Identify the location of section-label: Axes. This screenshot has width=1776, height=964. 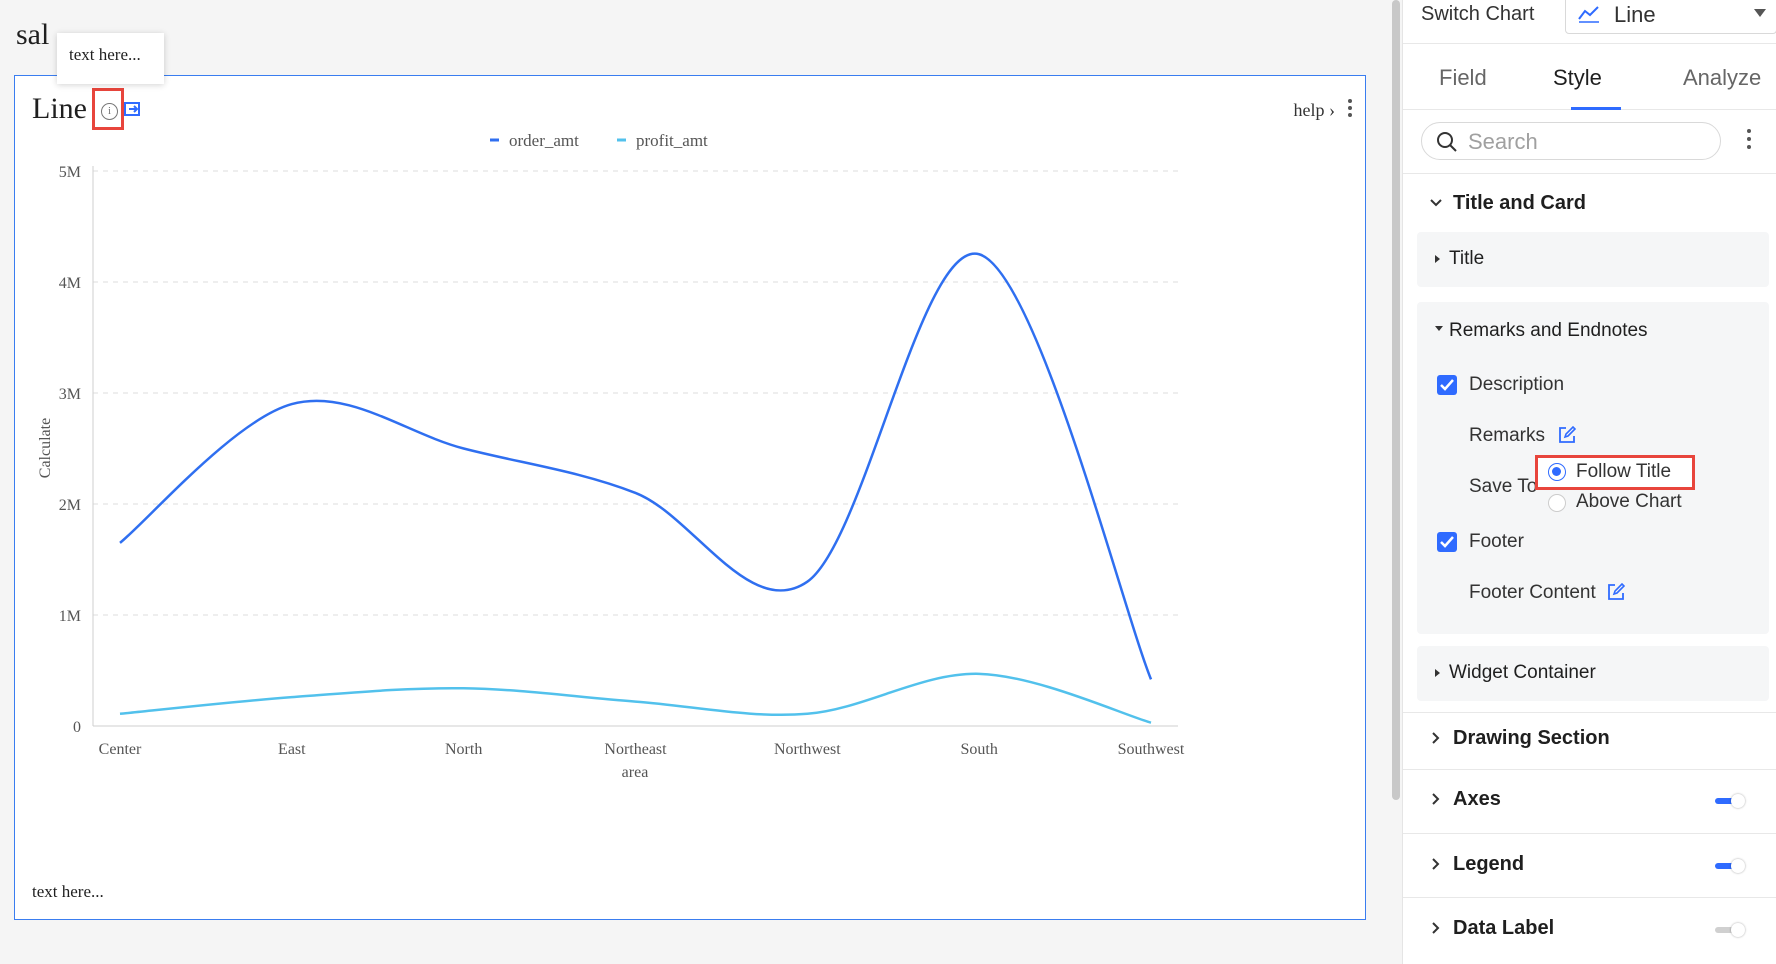
(1477, 799).